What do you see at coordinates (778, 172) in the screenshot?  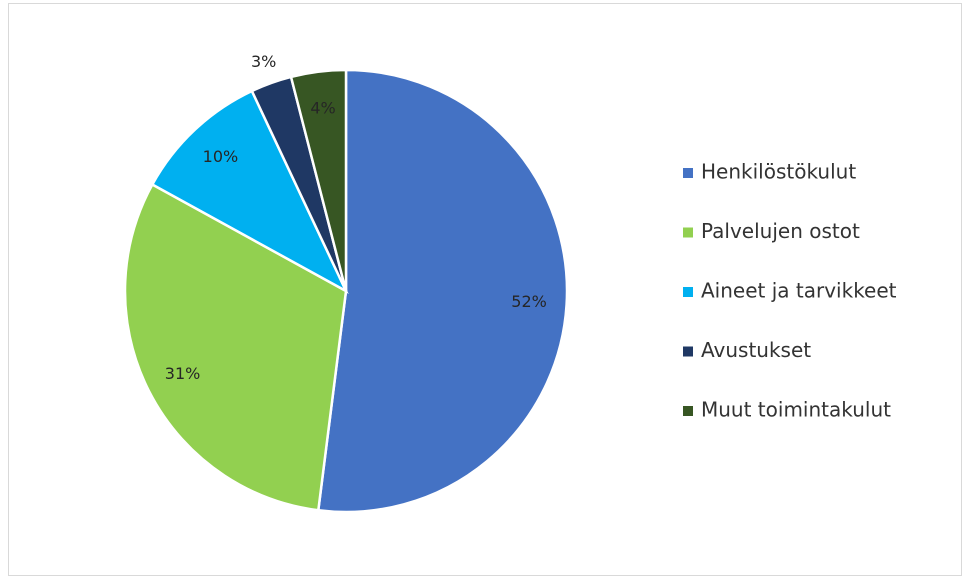 I see `legend-label: Henkilöstökulut` at bounding box center [778, 172].